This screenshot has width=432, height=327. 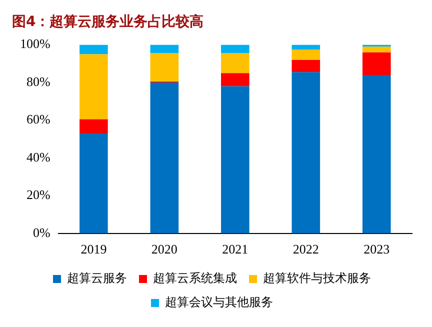 I want to click on x-tick-label: 2019, so click(x=93, y=249).